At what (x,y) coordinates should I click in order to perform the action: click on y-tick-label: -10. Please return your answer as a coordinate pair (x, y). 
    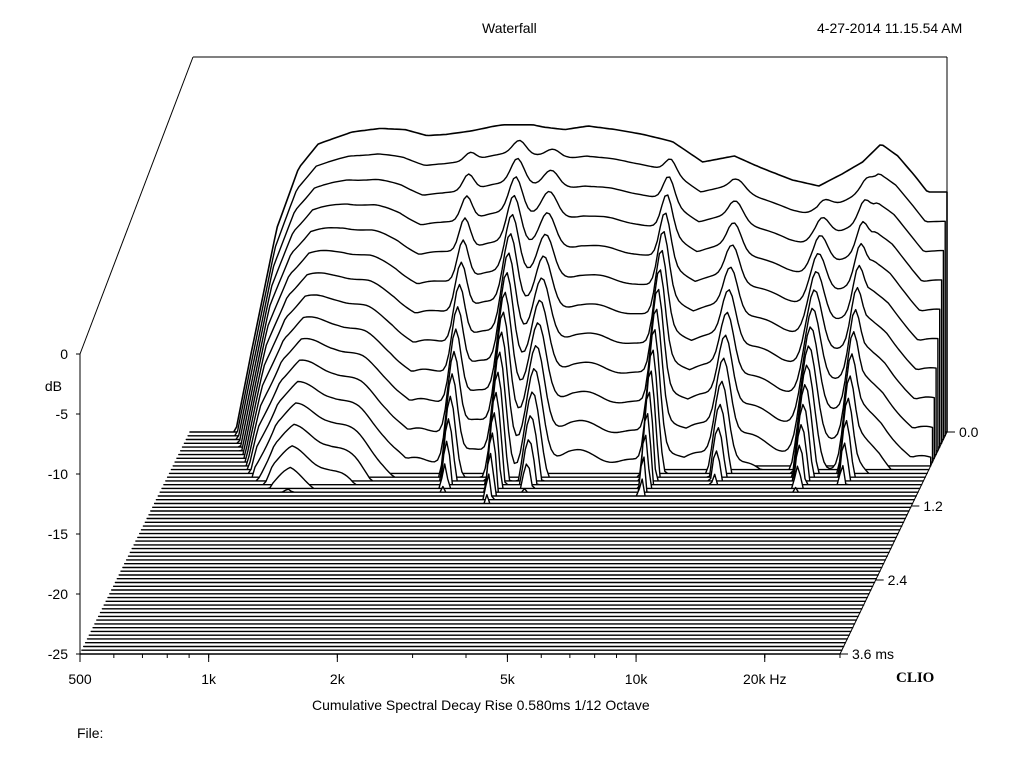
    Looking at the image, I should click on (58, 474).